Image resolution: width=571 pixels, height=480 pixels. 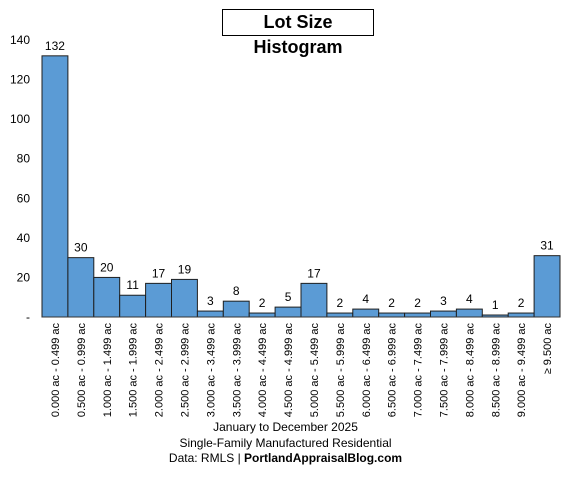 I want to click on y-tick-label: 100, so click(x=20, y=119).